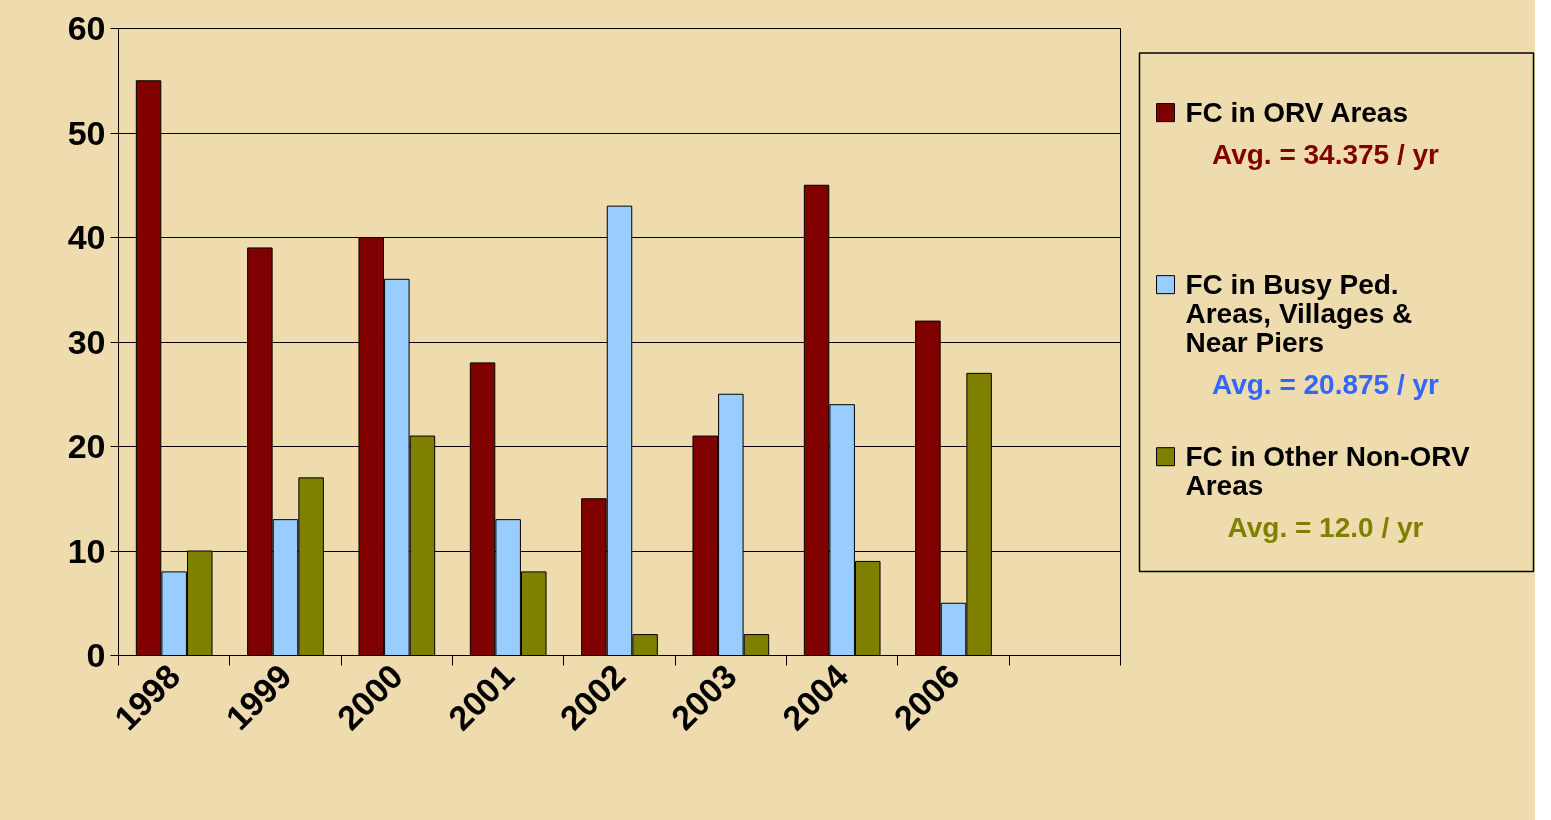 The image size is (1551, 820). I want to click on y-tick-label: 30, so click(86, 341).